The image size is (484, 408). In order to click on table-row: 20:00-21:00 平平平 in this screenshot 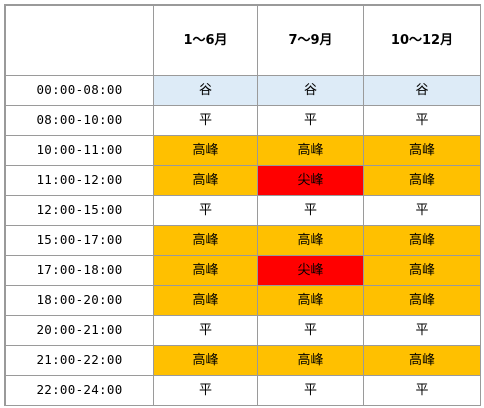, I will do `click(243, 330)`.